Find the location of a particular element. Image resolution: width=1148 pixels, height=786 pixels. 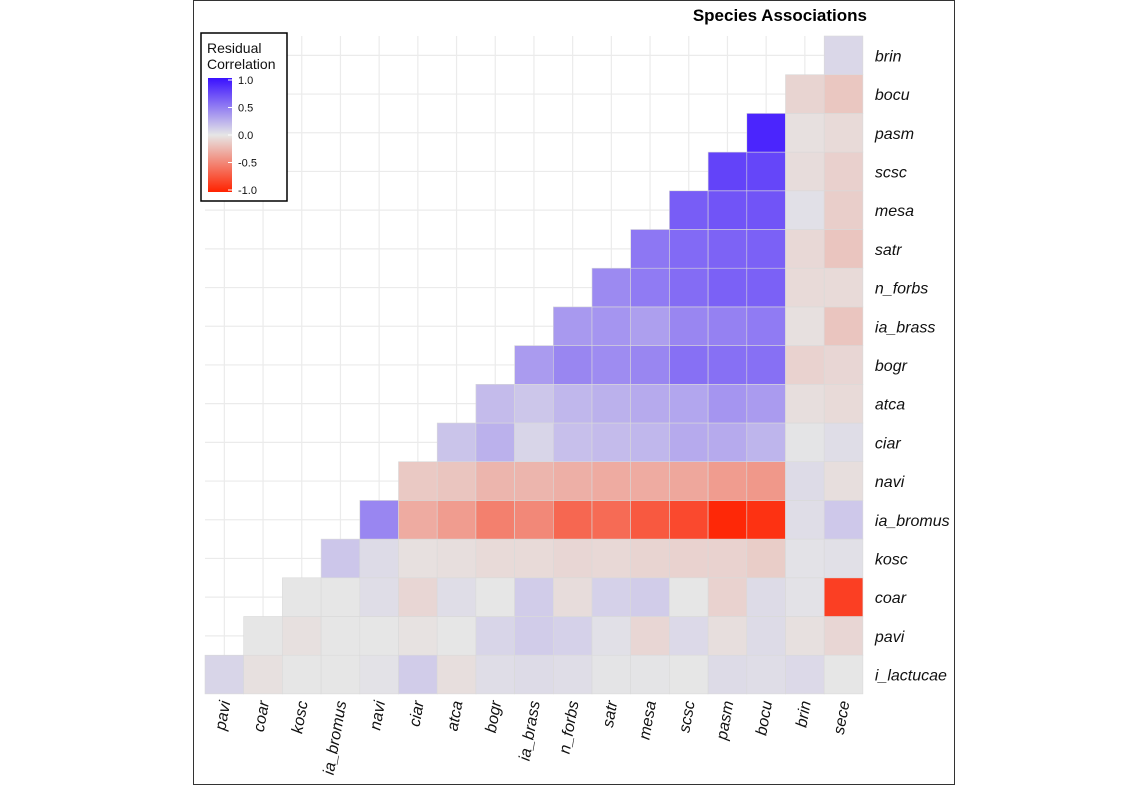

heatmap-cell-n_forbs-sece is located at coordinates (843, 287).